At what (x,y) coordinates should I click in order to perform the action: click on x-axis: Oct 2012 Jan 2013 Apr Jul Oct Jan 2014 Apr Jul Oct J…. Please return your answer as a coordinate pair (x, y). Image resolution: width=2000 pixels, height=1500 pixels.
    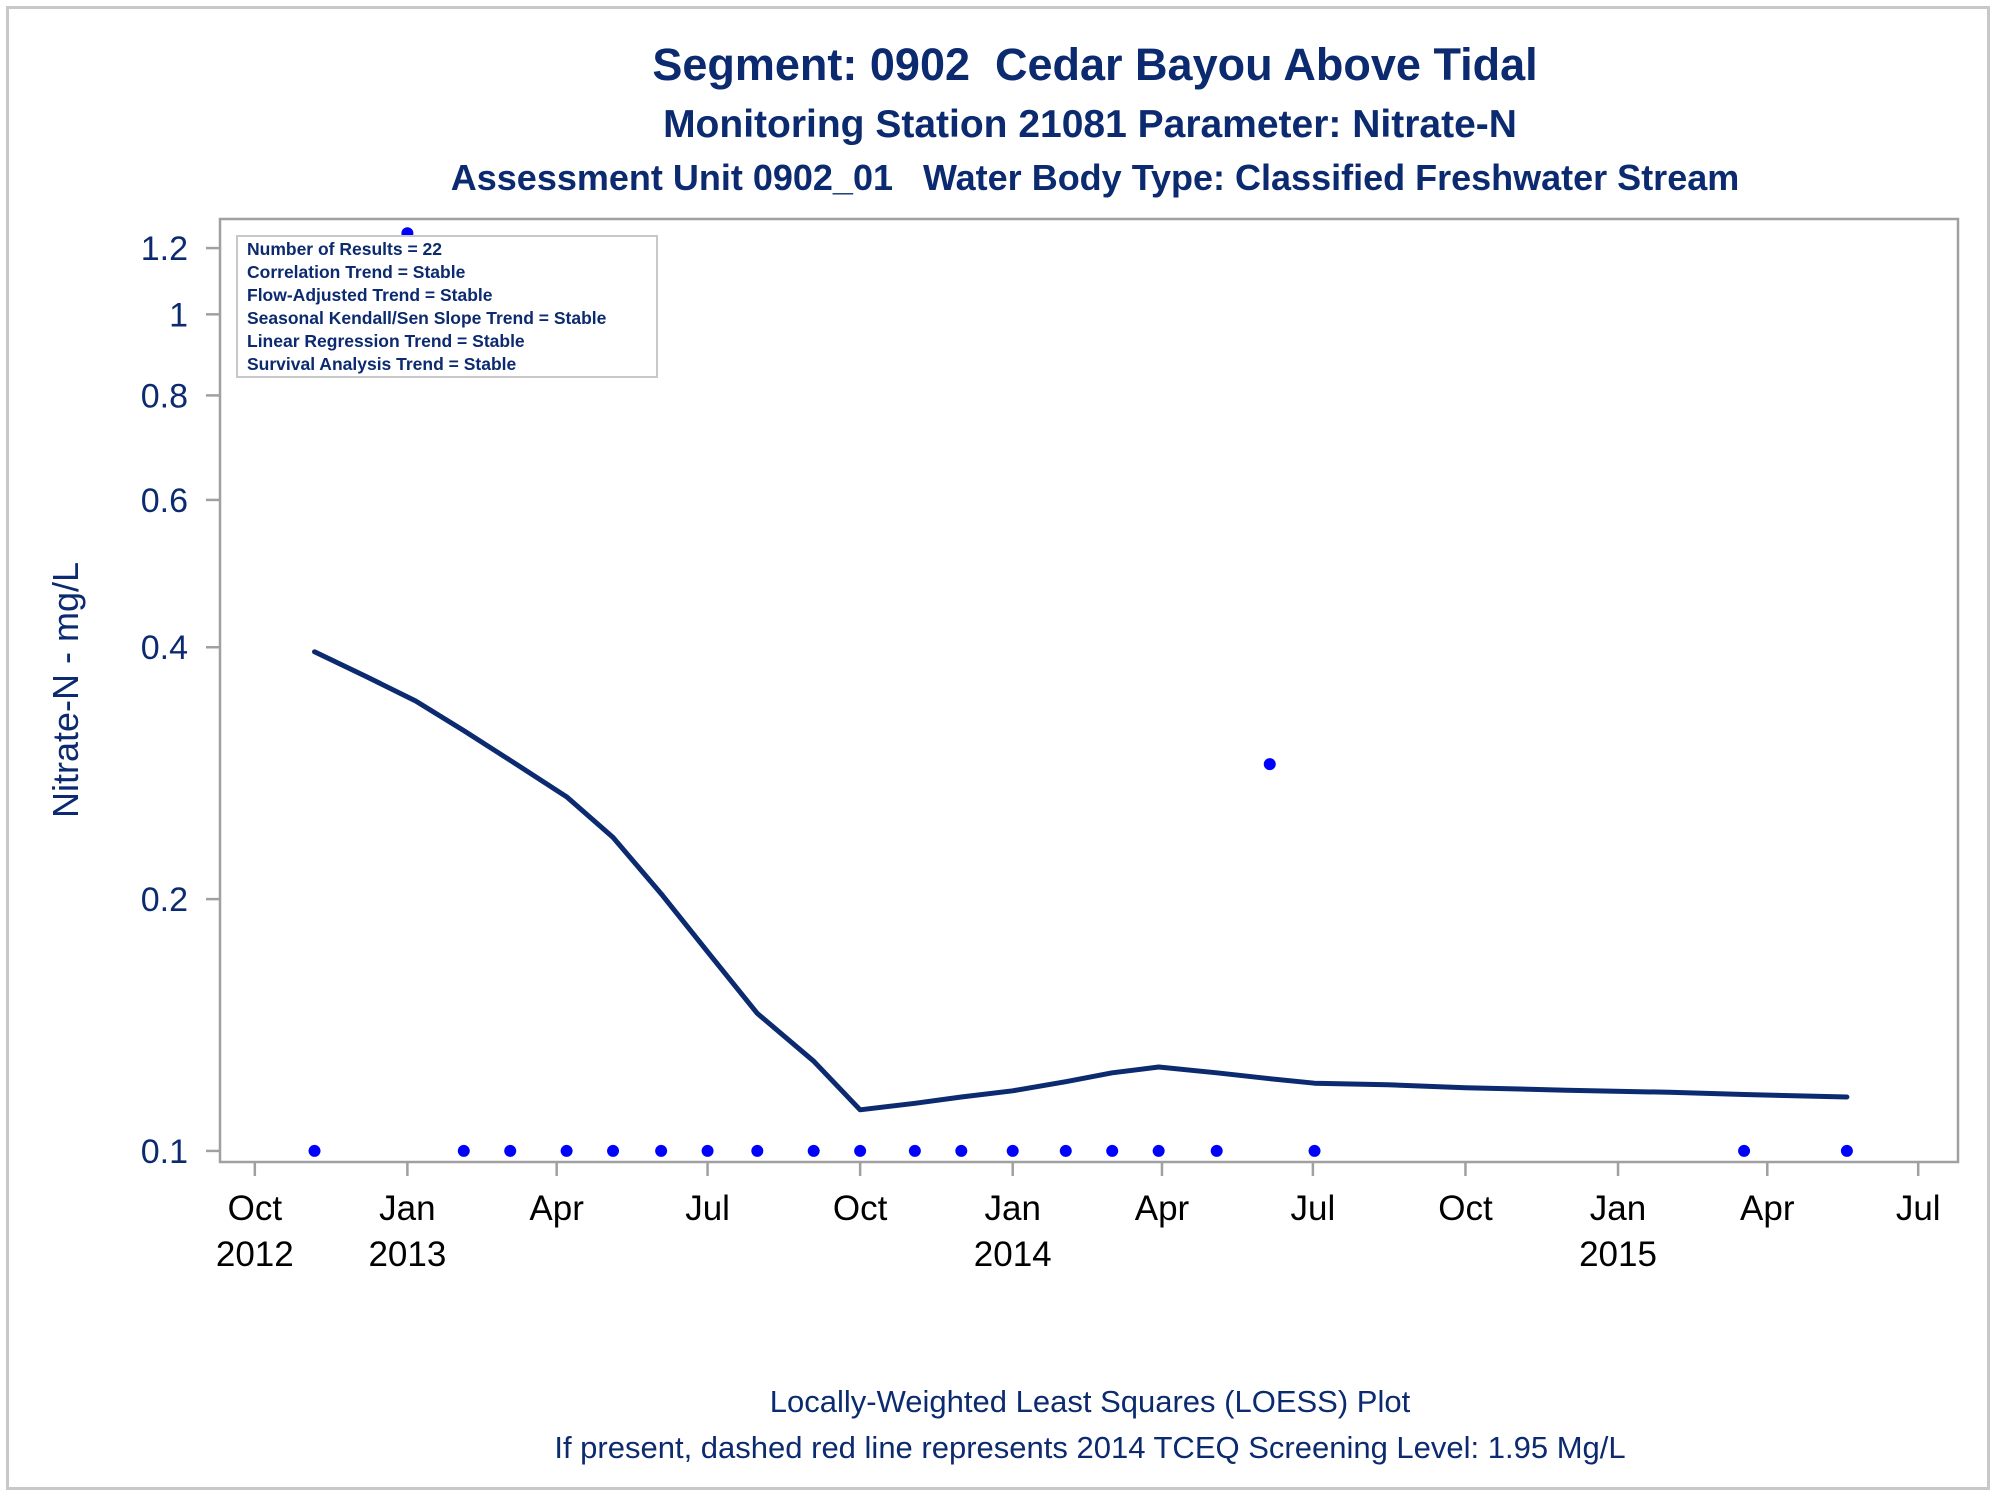
    Looking at the image, I should click on (1078, 1218).